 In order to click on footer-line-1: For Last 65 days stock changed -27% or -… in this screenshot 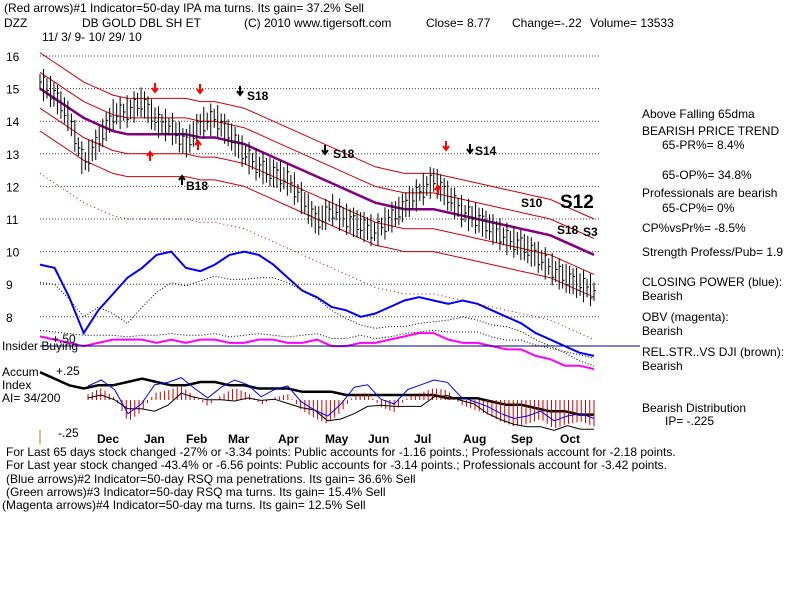, I will do `click(341, 452)`.